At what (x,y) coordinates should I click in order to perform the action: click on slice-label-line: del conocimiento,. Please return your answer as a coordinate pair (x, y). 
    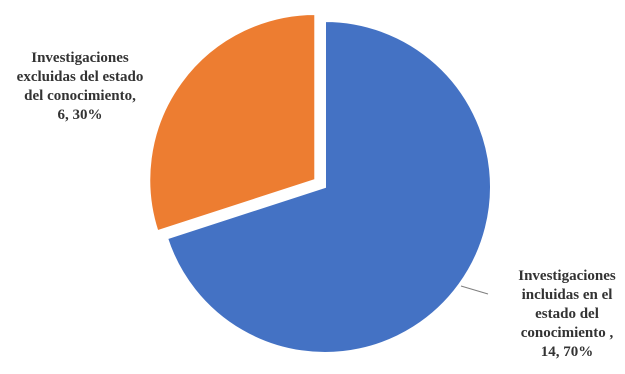
    Looking at the image, I should click on (80, 96).